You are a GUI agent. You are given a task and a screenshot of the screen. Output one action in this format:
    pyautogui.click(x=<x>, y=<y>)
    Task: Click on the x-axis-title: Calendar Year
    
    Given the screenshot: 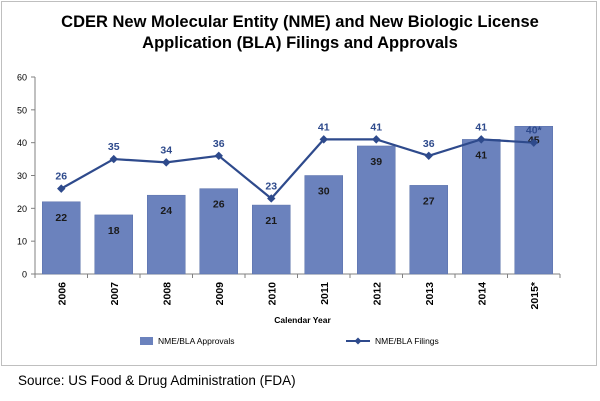 What is the action you would take?
    pyautogui.click(x=302, y=320)
    